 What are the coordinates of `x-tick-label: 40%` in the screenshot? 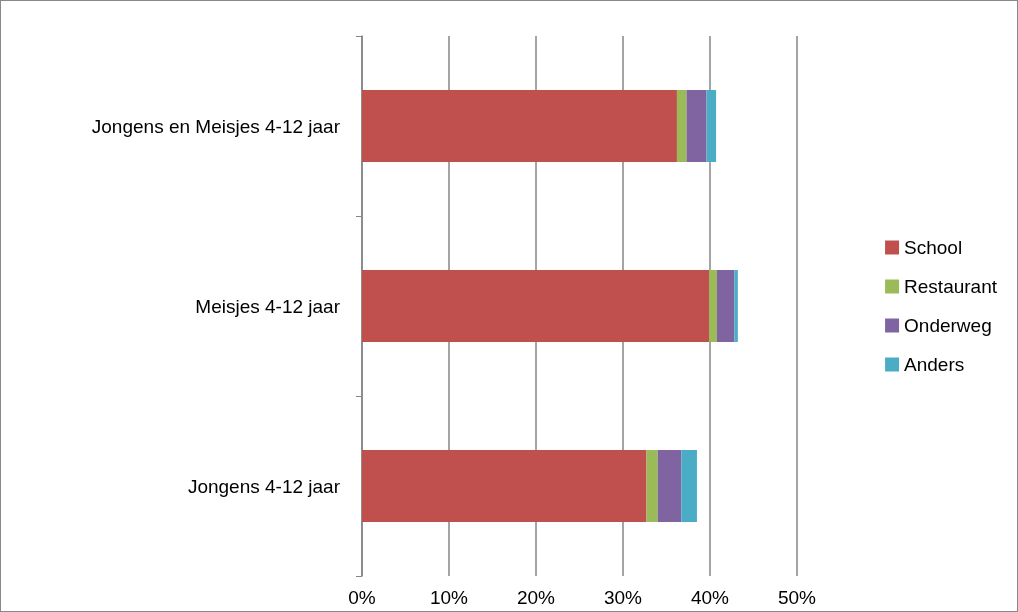 It's located at (710, 597).